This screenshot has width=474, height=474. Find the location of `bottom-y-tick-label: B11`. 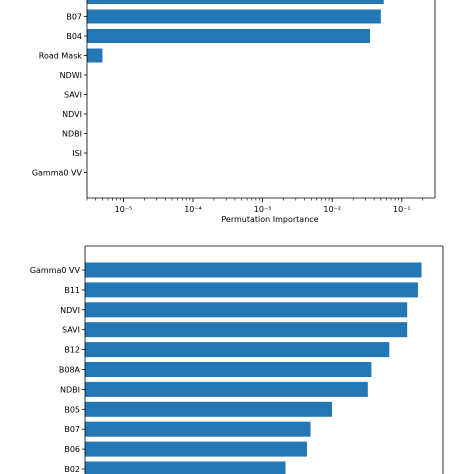

bottom-y-tick-label: B11 is located at coordinates (72, 290).